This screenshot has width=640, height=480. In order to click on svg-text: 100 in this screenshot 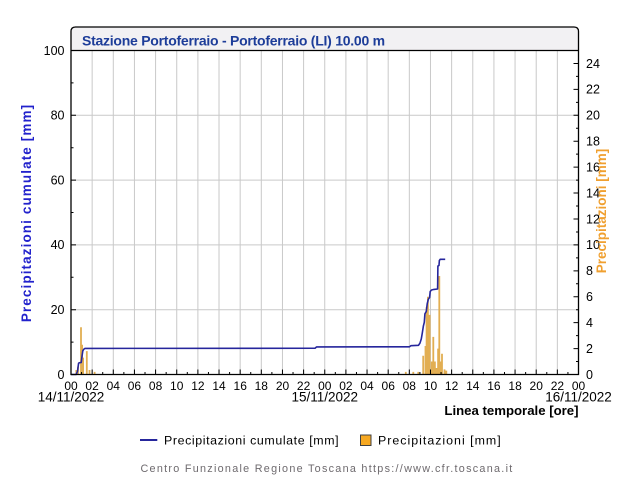, I will do `click(54, 51)`.